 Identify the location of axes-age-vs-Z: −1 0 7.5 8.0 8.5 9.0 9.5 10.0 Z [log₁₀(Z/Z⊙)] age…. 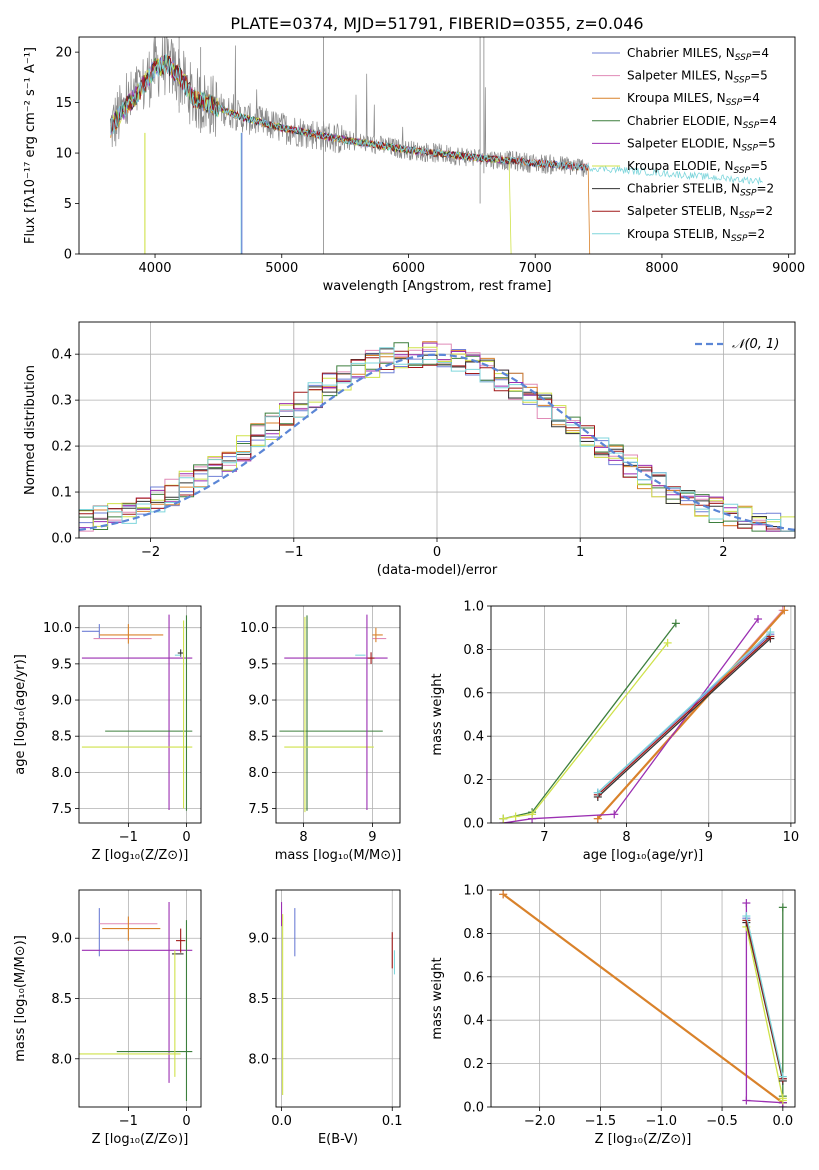
(107, 734).